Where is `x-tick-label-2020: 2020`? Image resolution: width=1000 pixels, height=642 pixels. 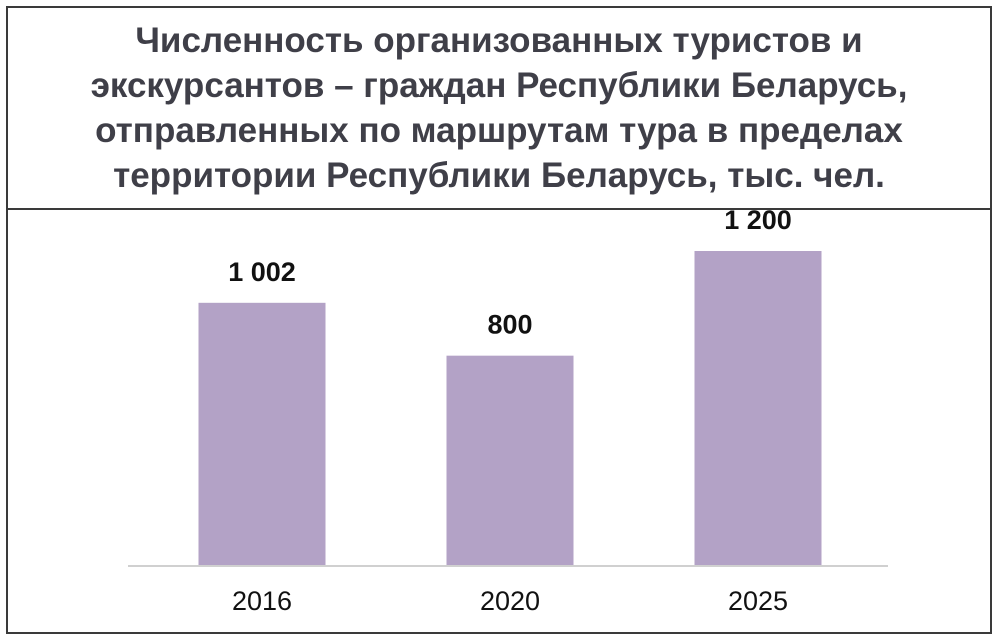 x-tick-label-2020: 2020 is located at coordinates (510, 601).